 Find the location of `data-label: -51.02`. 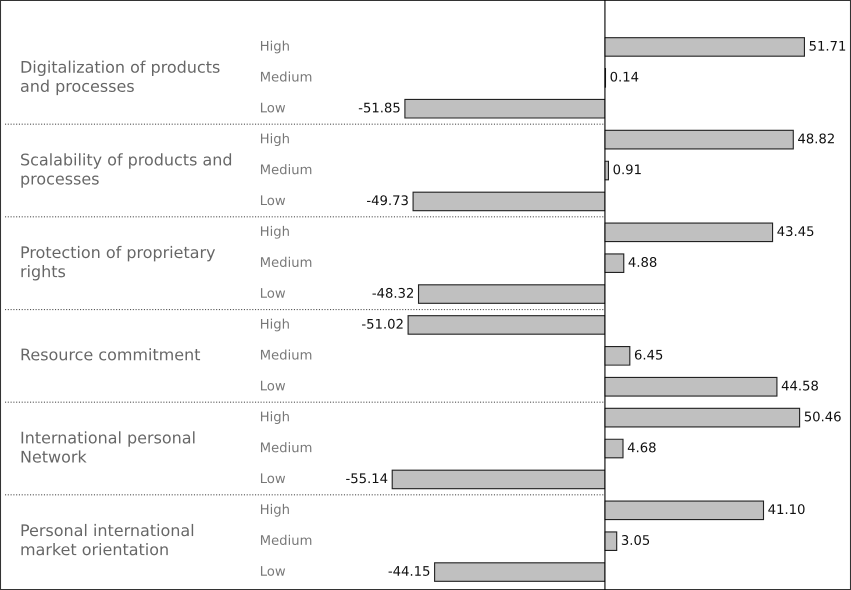

data-label: -51.02 is located at coordinates (382, 323).